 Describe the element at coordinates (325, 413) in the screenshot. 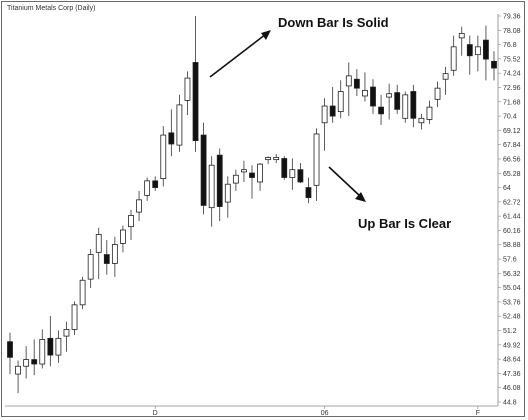

I see `x-tick-label: 06` at that location.